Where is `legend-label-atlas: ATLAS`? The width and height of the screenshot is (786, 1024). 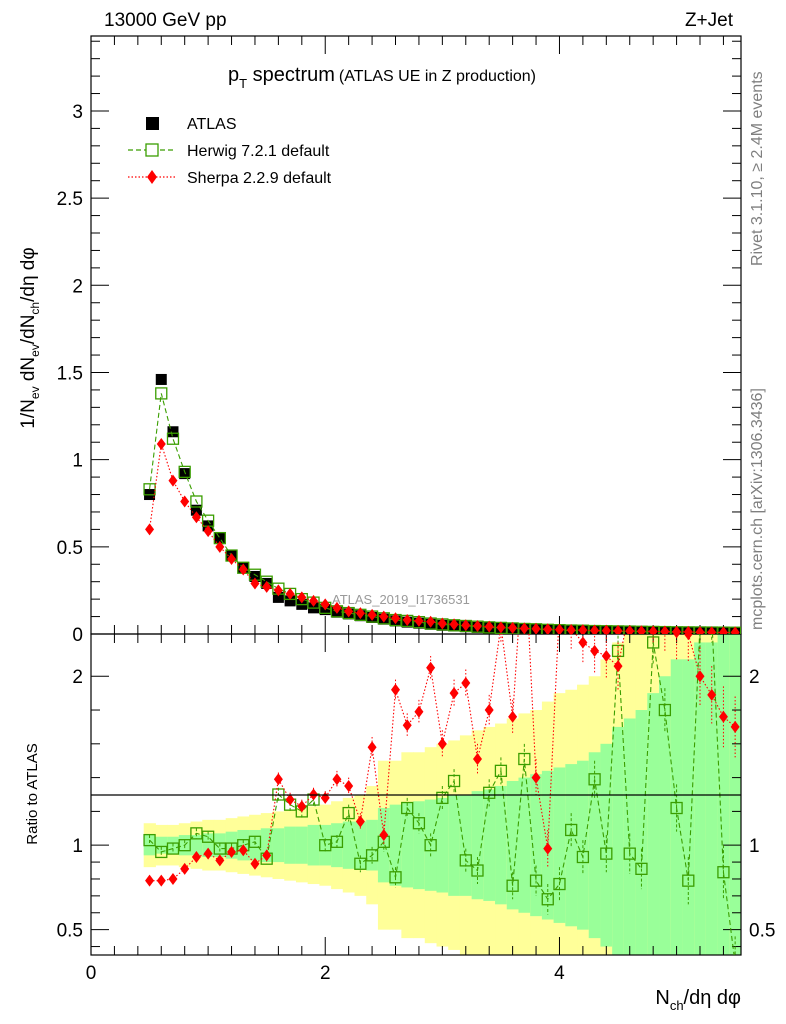 legend-label-atlas: ATLAS is located at coordinates (212, 124).